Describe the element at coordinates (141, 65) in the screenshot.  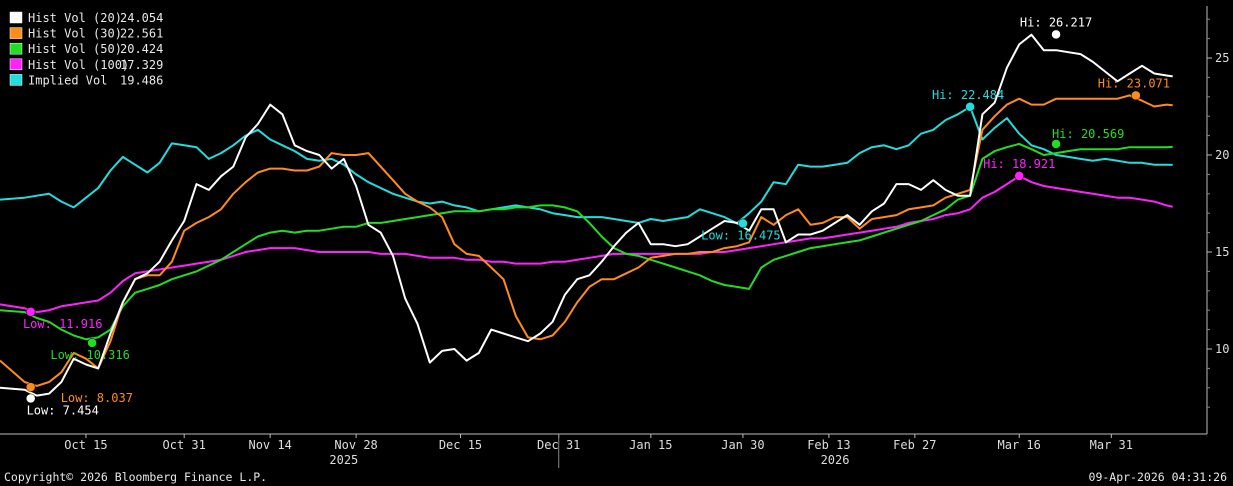
I see `legend-series-value: 17.329` at that location.